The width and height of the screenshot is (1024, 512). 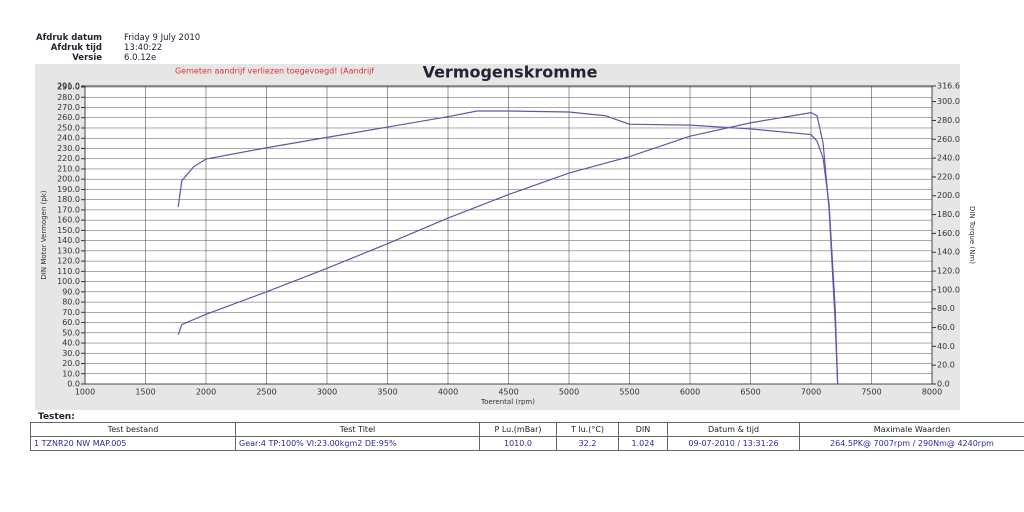 I want to click on header-row: Afdruk datum Friday 9 July 2010, so click(x=105, y=38).